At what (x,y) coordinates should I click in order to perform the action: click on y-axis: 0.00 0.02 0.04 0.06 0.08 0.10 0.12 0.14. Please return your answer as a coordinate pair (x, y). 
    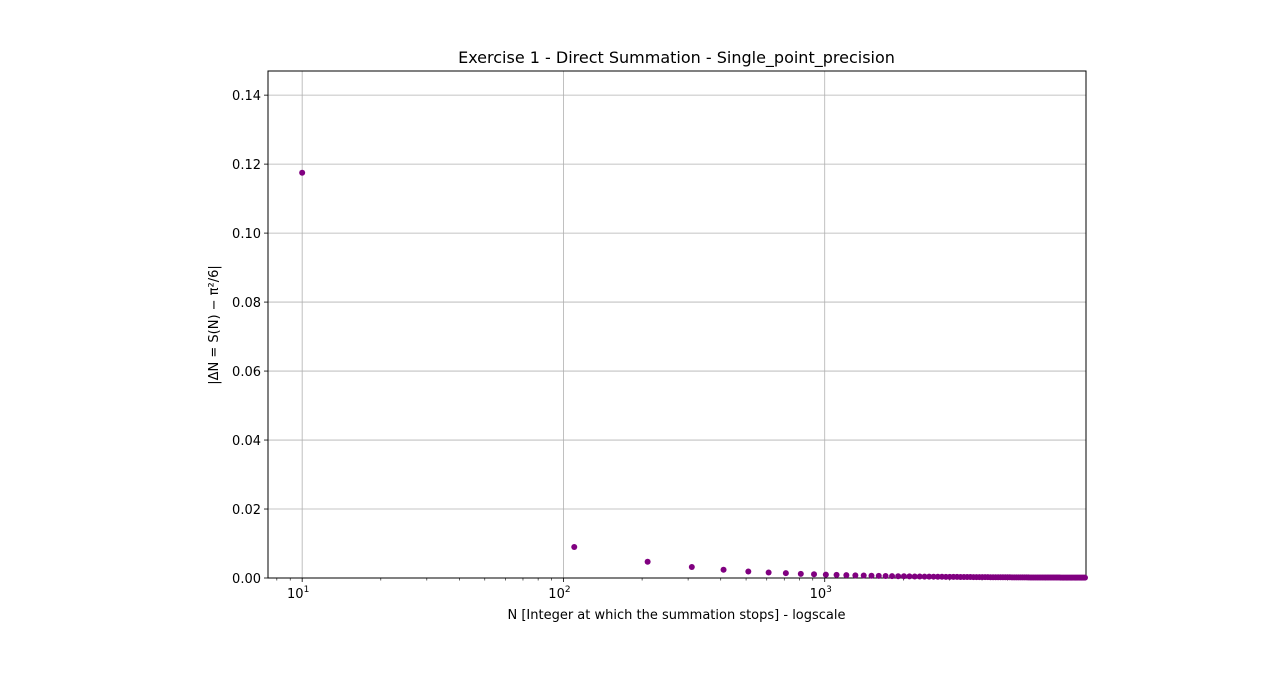
    Looking at the image, I should click on (250, 338).